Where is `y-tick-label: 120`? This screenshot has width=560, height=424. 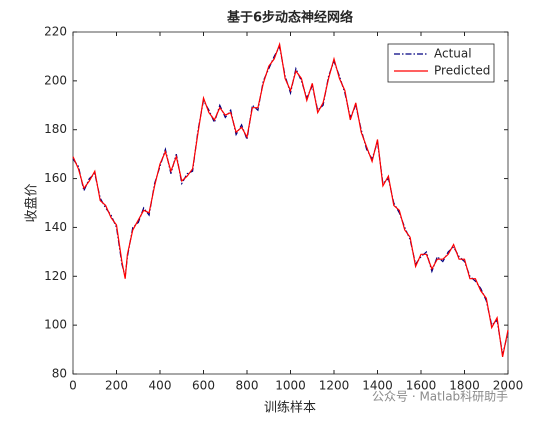
y-tick-label: 120 is located at coordinates (55, 276).